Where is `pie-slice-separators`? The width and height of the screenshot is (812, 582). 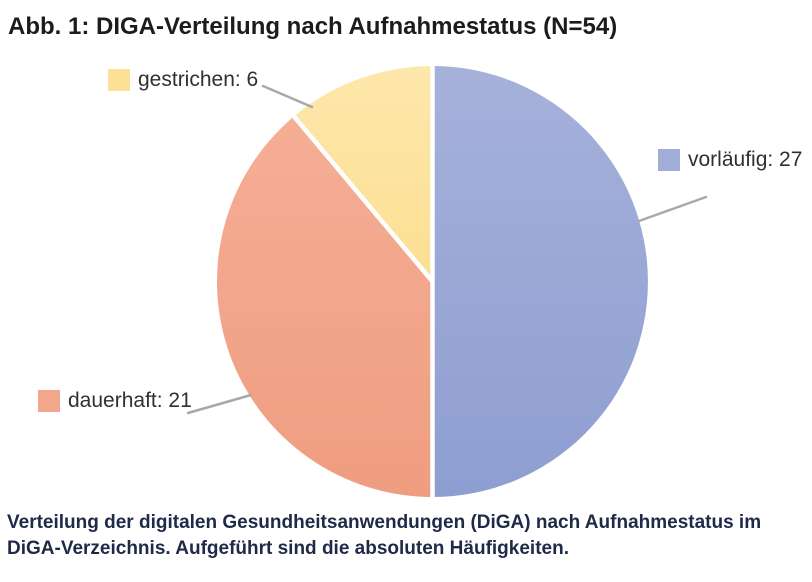 pie-slice-separators is located at coordinates (363, 281).